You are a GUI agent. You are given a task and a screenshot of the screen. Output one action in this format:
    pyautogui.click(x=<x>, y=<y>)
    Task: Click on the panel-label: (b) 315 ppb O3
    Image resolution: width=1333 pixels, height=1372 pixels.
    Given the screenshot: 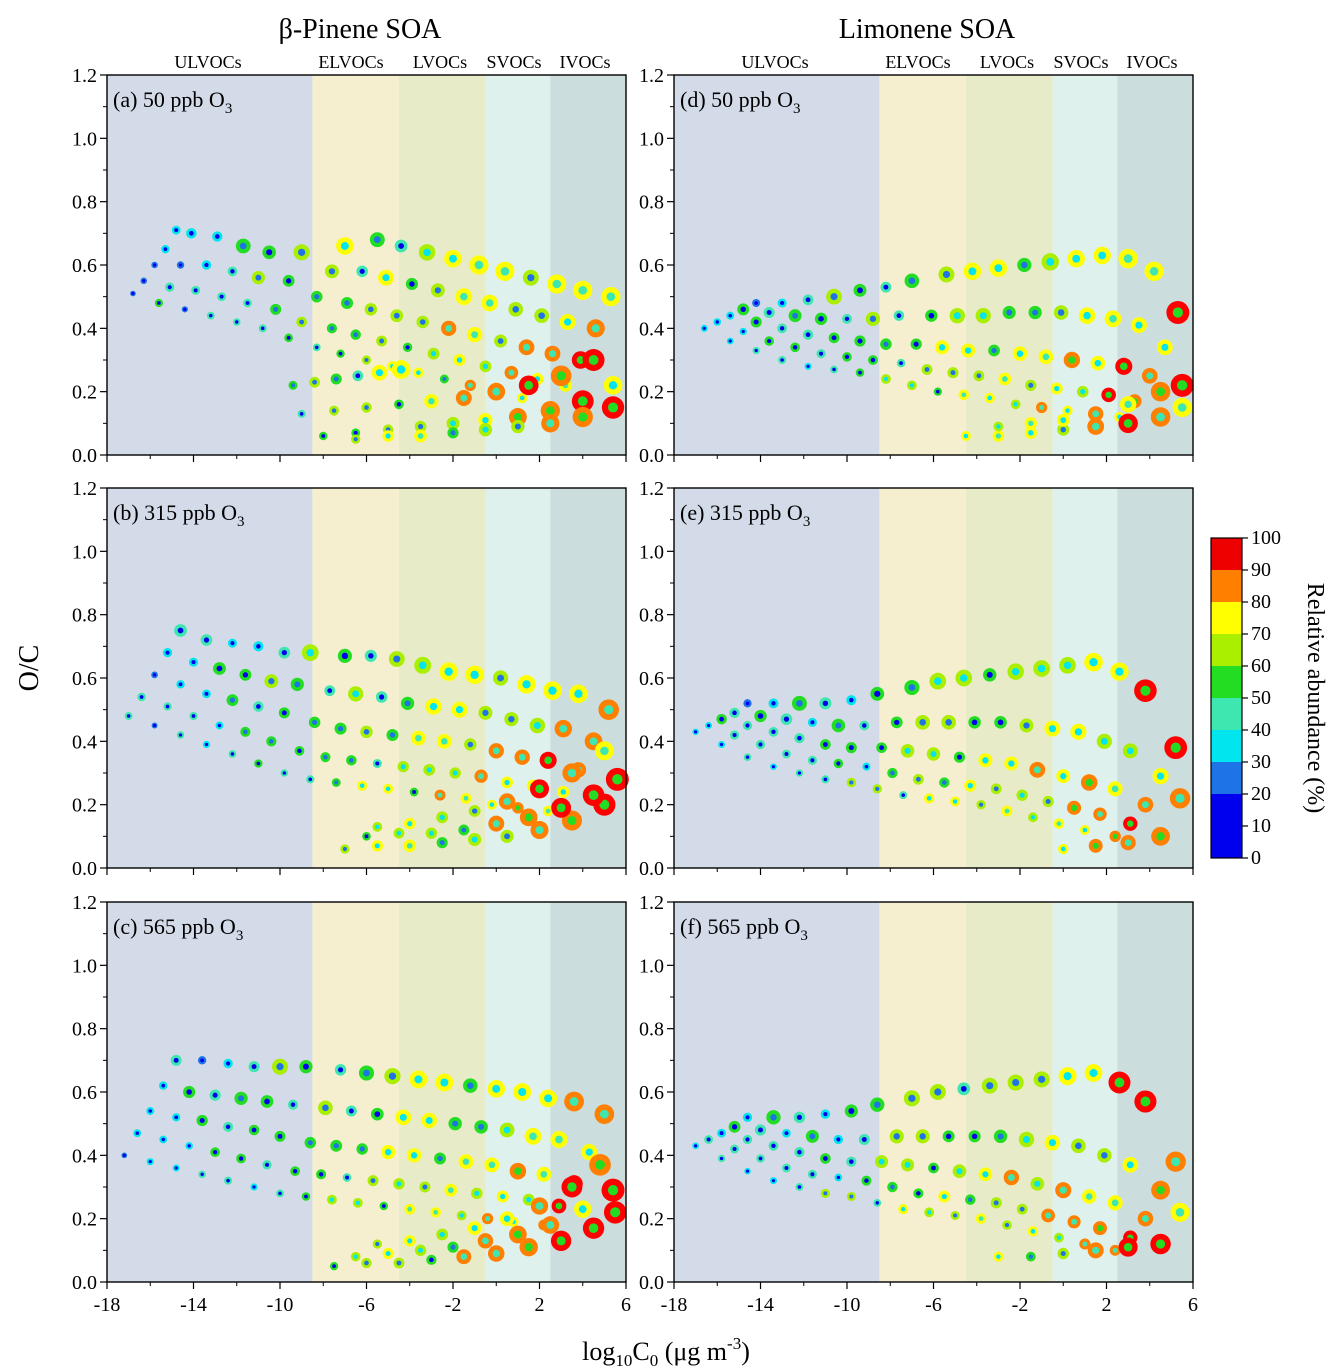 What is the action you would take?
    pyautogui.click(x=179, y=515)
    